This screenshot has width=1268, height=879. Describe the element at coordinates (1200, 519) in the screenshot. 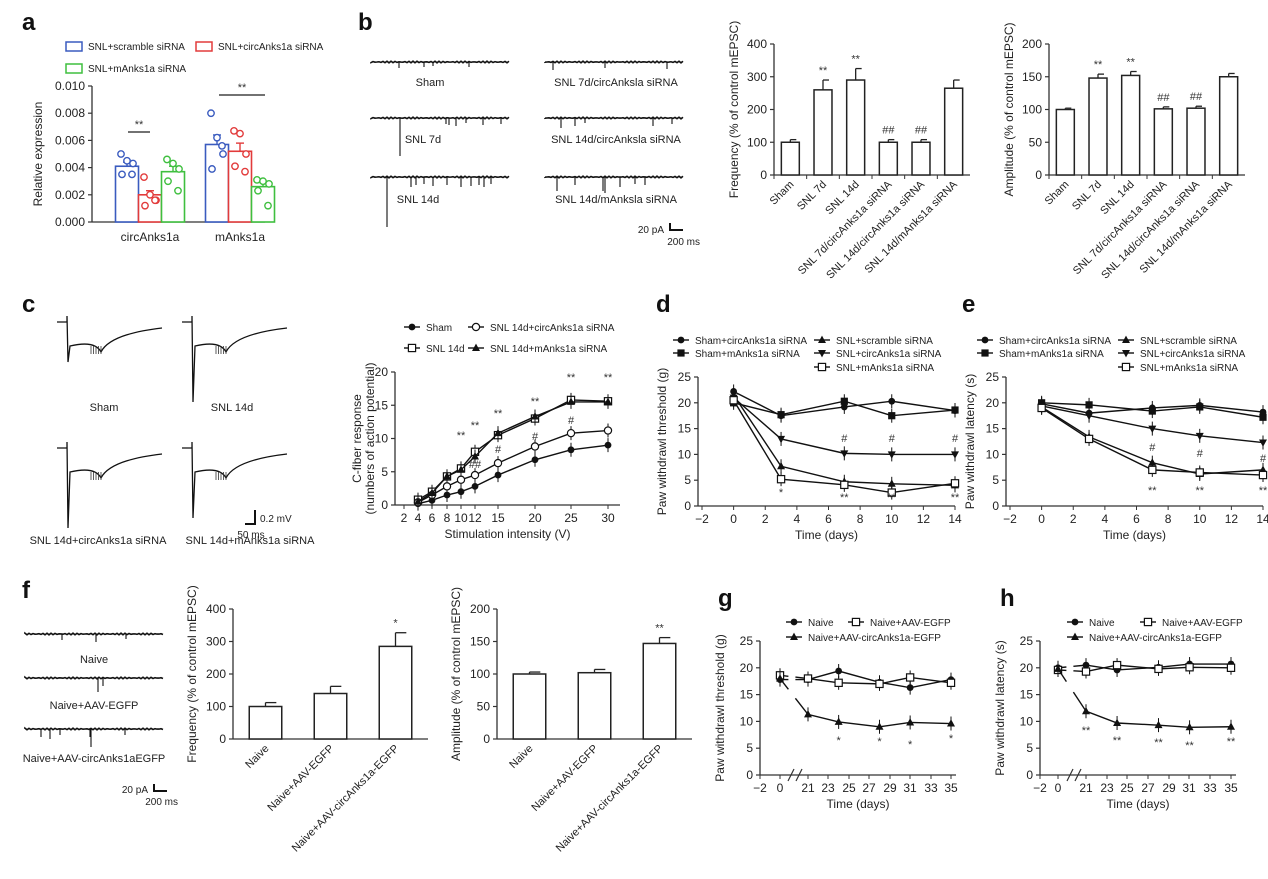

I see `x-tick-label: 10` at that location.